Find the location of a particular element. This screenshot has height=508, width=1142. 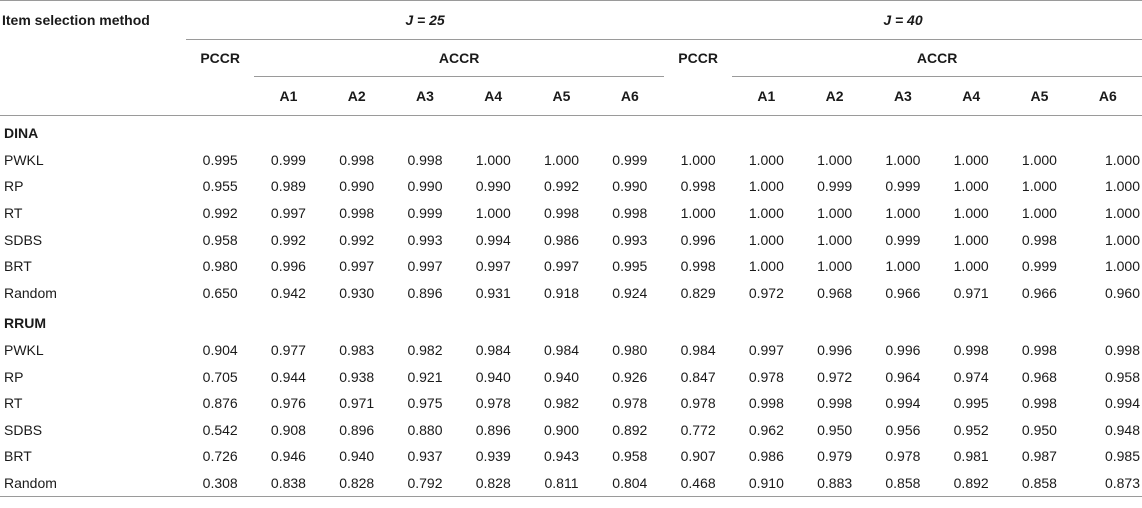

value-cell: 0.931 is located at coordinates (493, 292).